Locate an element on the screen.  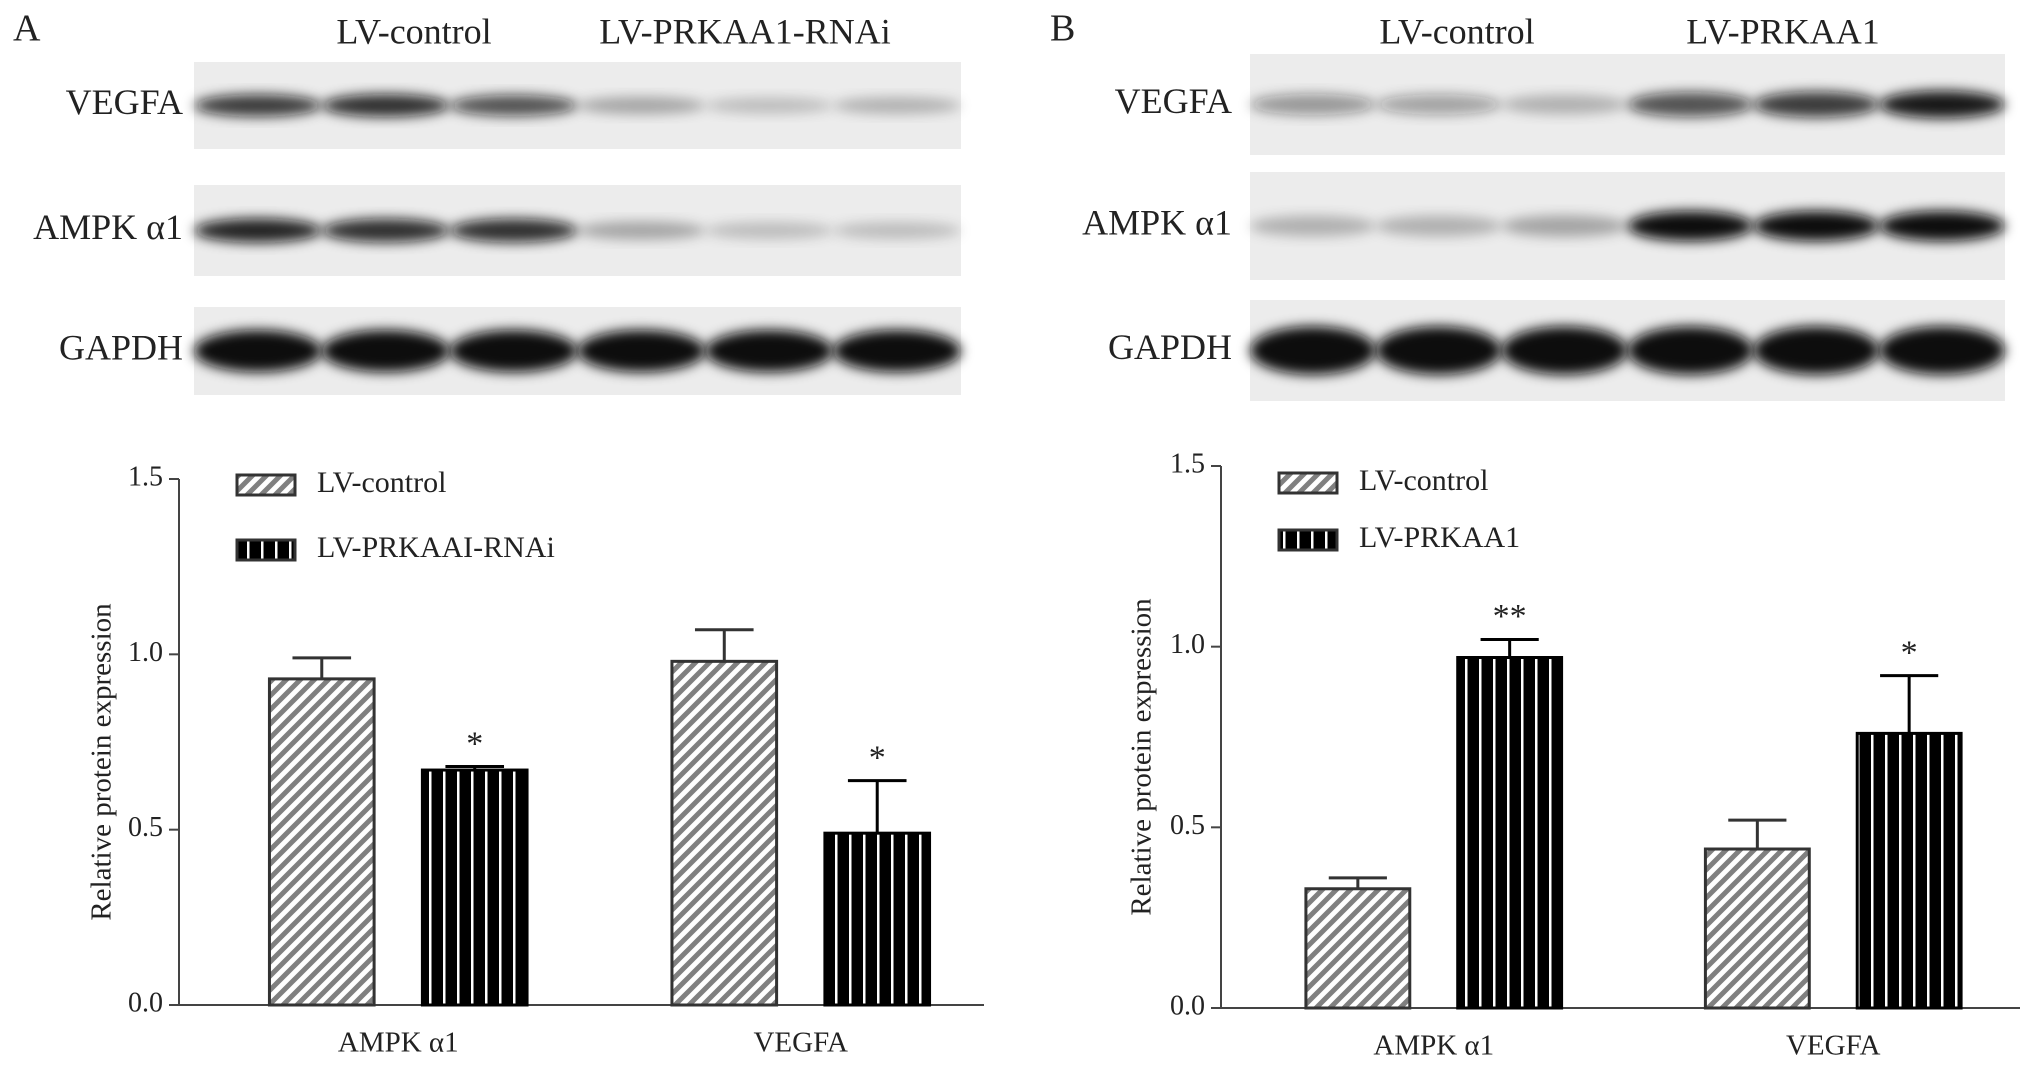
significance-label: ** is located at coordinates (1510, 616).